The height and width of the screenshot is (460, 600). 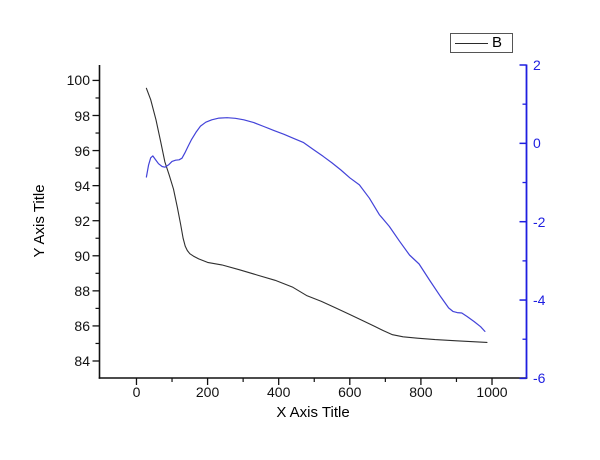 What do you see at coordinates (82, 220) in the screenshot?
I see `y-left-tick-label: 92` at bounding box center [82, 220].